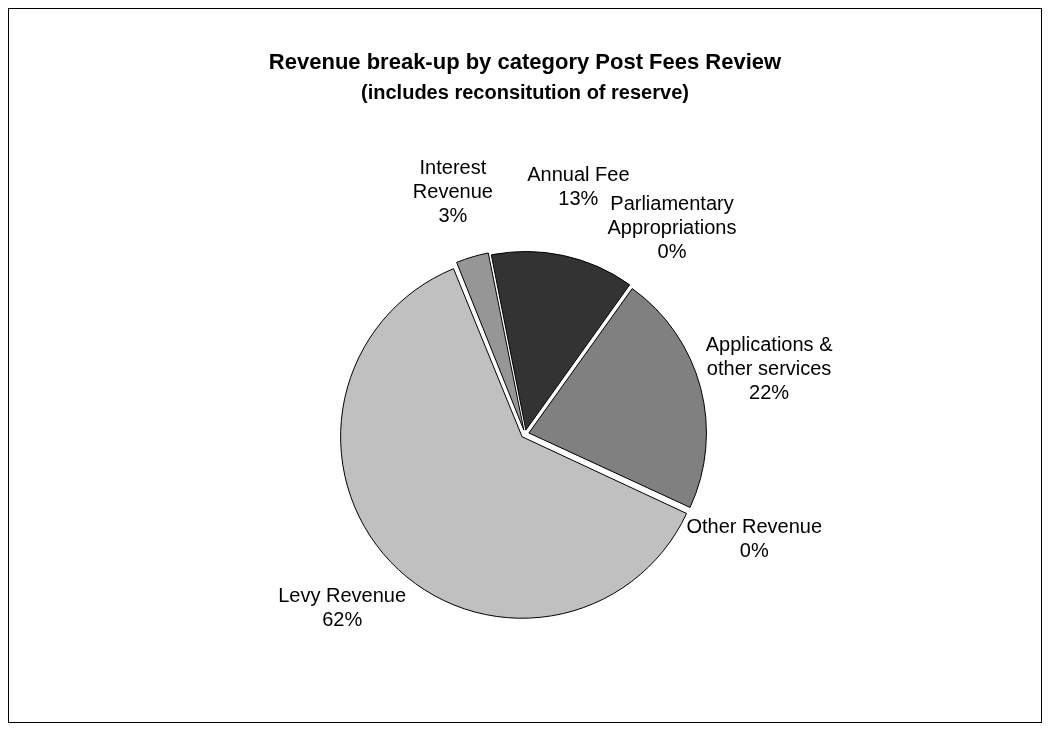 The width and height of the screenshot is (1050, 731). I want to click on chart-subtitle: (includes reconsitution of reserve), so click(525, 92).